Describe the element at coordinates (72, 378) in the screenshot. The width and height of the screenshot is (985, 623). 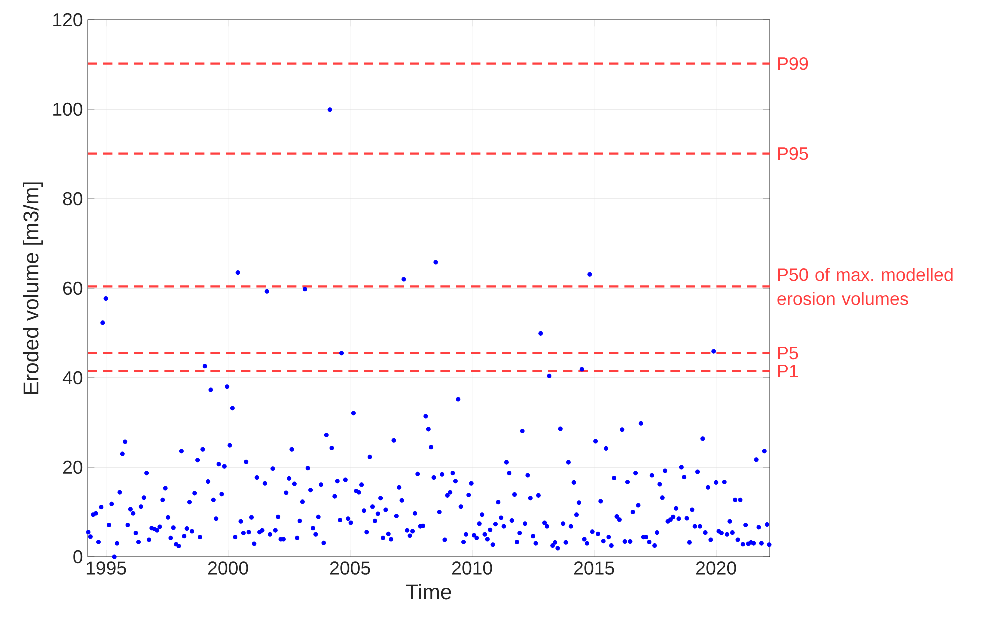
I see `y-tick-label: 40` at that location.